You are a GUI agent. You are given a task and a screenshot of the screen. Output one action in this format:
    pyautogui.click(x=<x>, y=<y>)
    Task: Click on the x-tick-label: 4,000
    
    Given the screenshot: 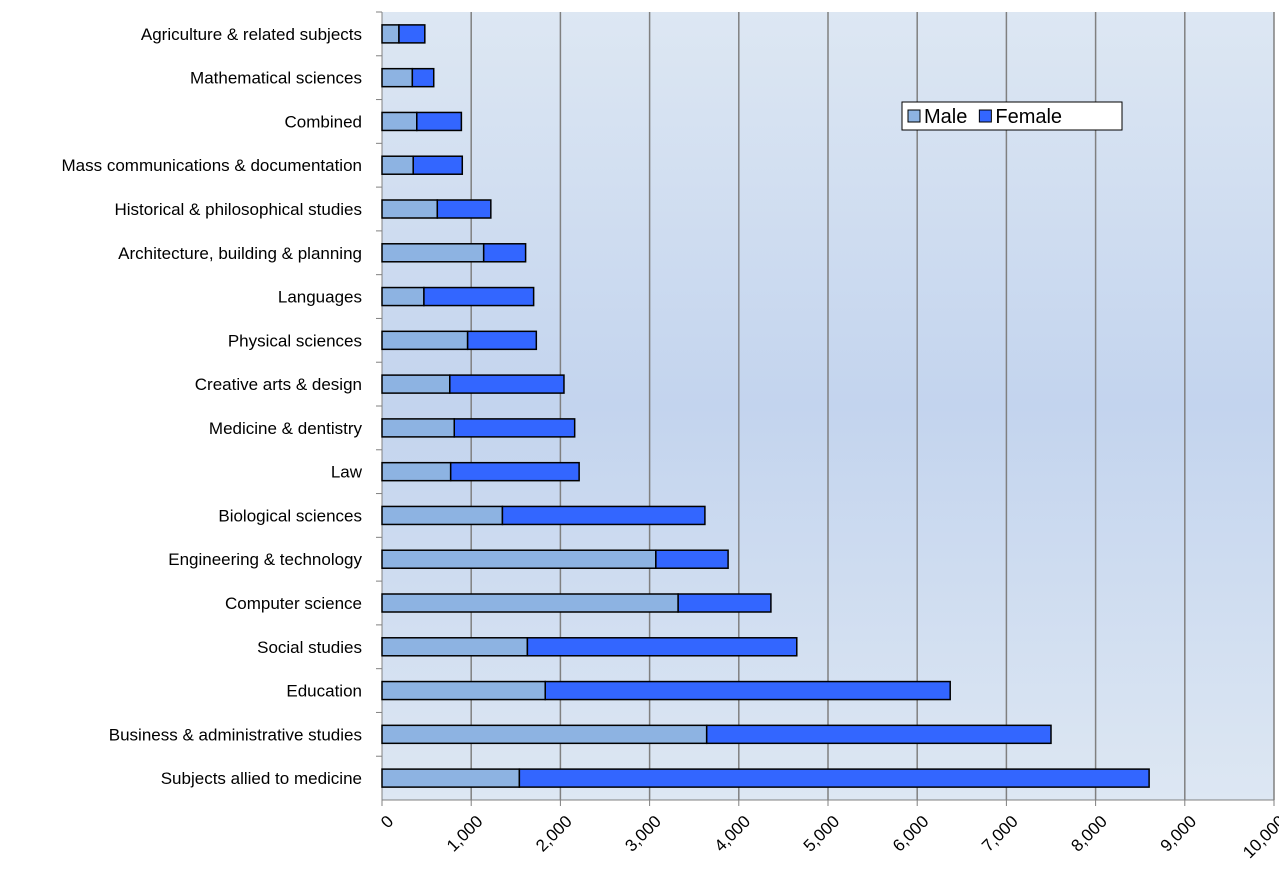 What is the action you would take?
    pyautogui.click(x=733, y=834)
    